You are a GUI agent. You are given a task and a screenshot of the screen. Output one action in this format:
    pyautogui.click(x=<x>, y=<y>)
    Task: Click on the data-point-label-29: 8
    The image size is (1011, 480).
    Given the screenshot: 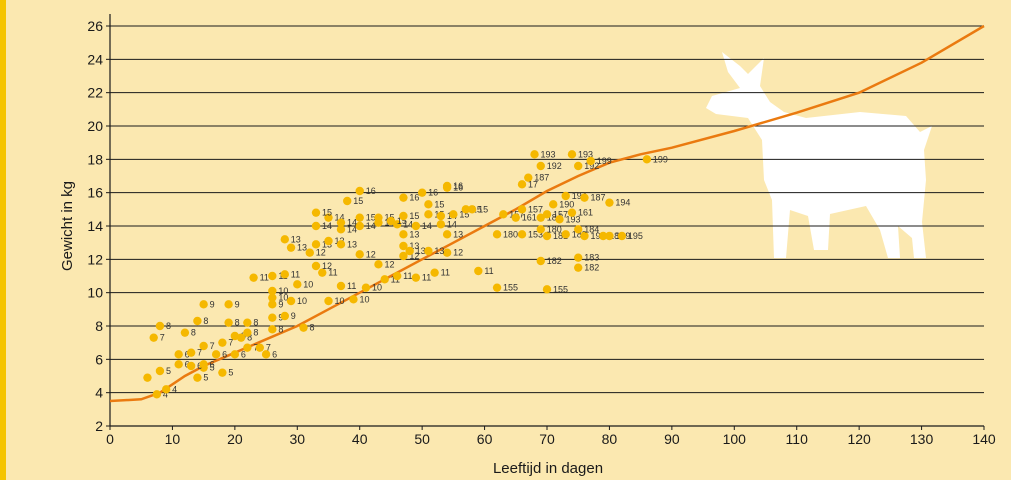 What is the action you would take?
    pyautogui.click(x=255, y=323)
    